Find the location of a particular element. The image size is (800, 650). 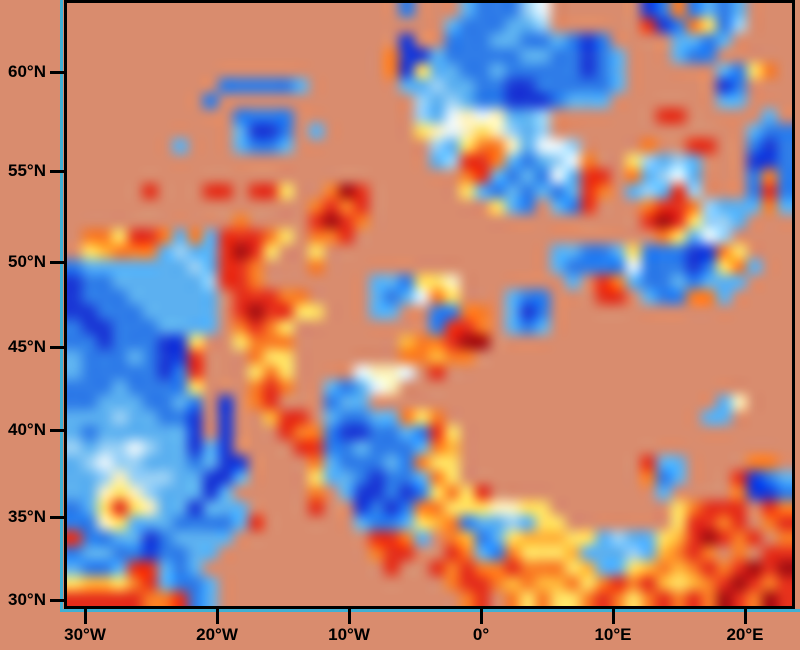

x-axis-label: 10°W is located at coordinates (349, 634).